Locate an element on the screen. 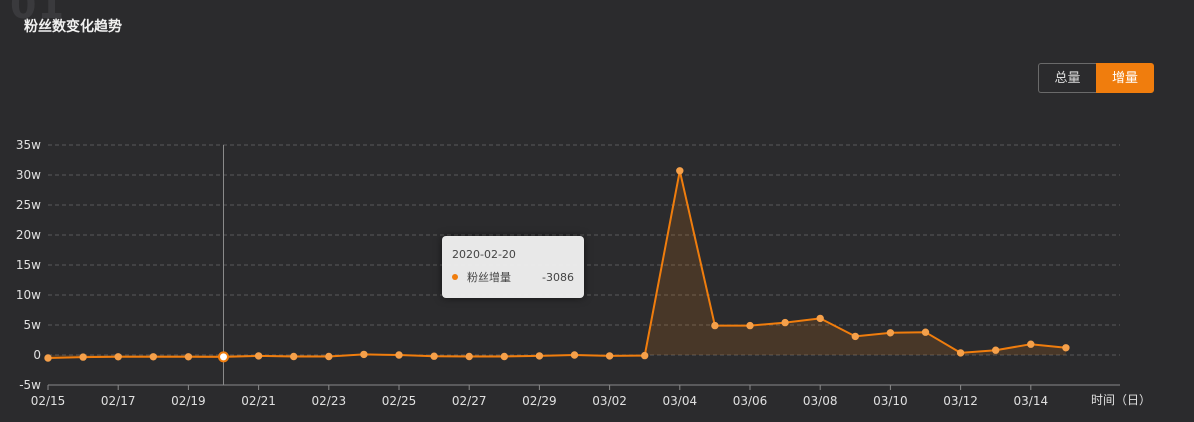 The image size is (1194, 422). x-tick-label: 03/08 is located at coordinates (820, 401).